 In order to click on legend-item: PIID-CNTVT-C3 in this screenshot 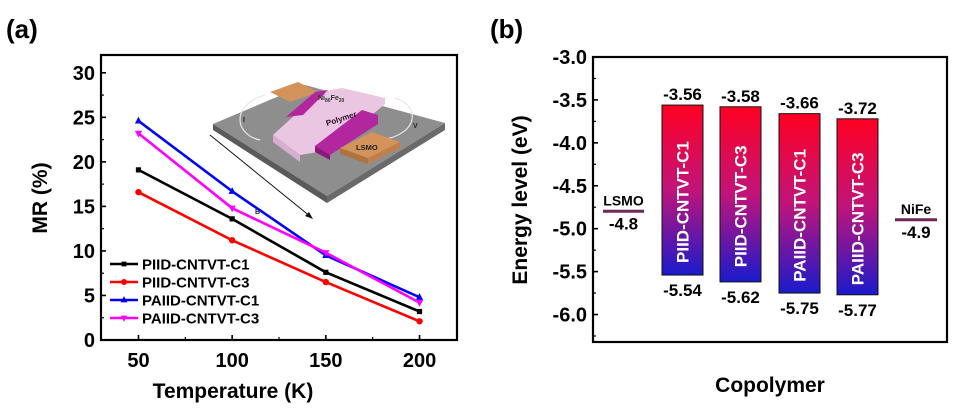, I will do `click(180, 283)`.